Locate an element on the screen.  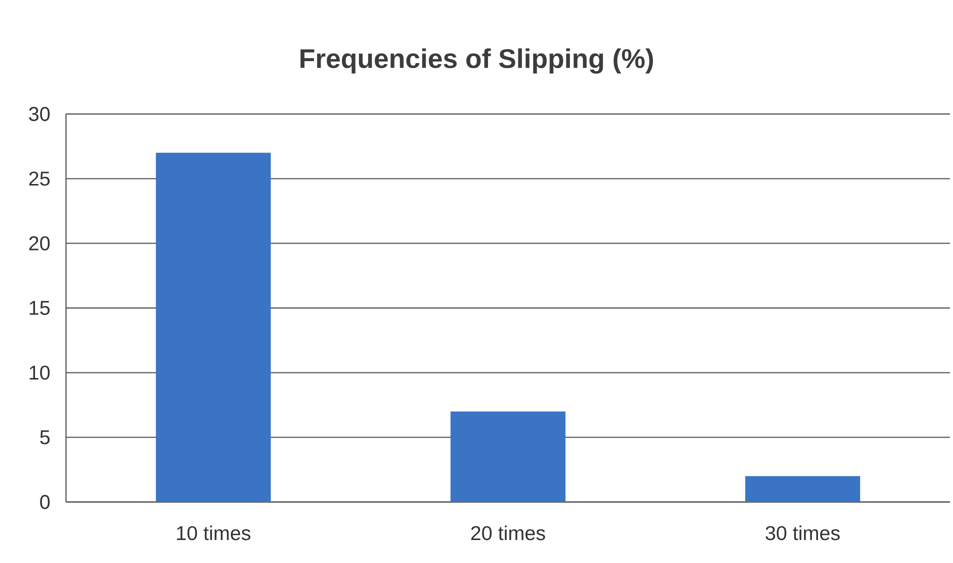
y-tick-label: 10 is located at coordinates (40, 373).